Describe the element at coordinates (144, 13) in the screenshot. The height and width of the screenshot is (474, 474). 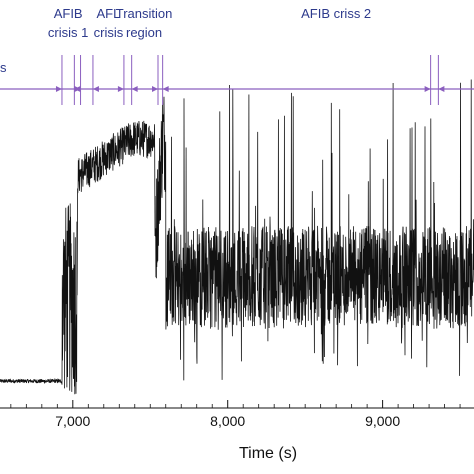
I see `annotation-label: Transition` at that location.